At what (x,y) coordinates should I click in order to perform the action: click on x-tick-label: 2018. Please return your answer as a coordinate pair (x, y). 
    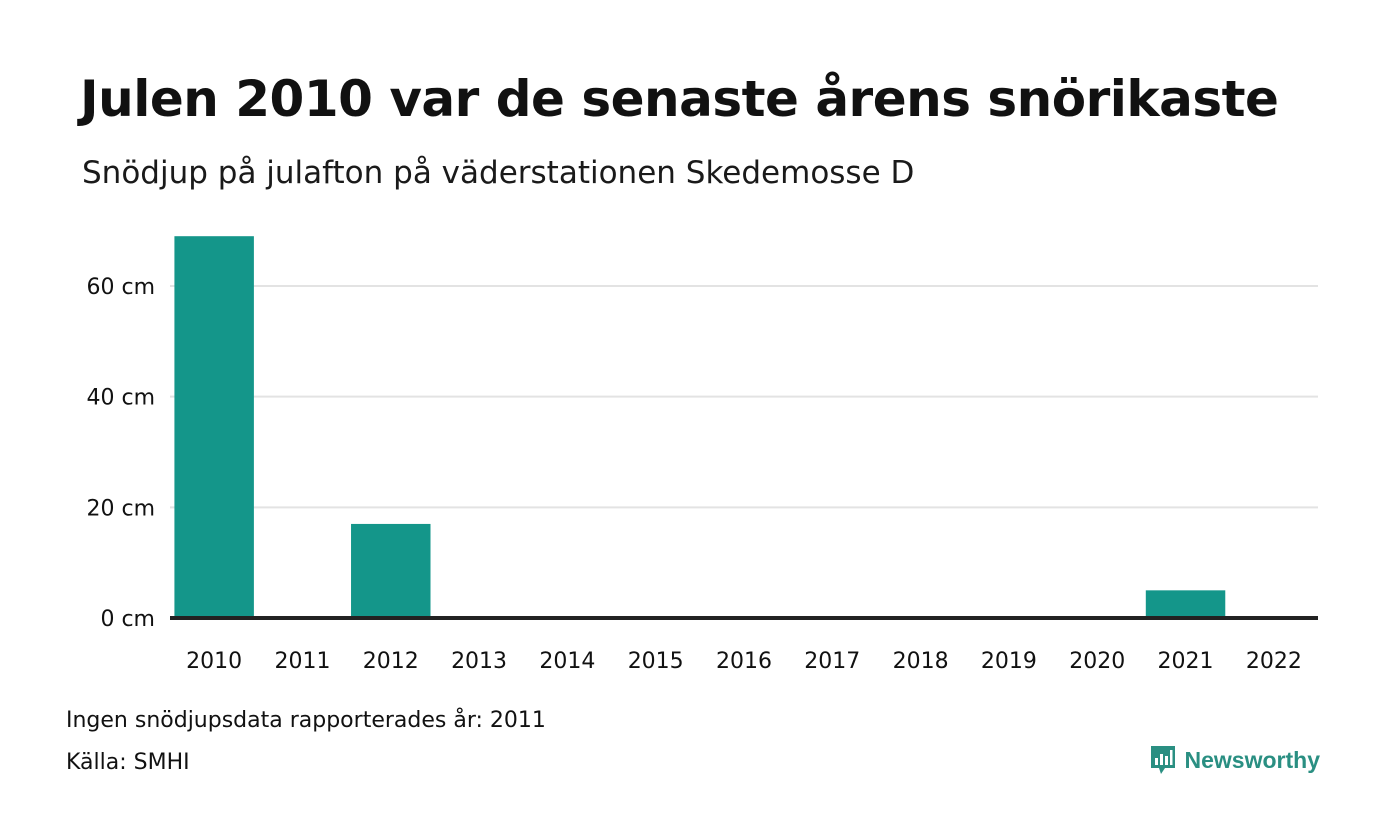
    Looking at the image, I should click on (921, 661).